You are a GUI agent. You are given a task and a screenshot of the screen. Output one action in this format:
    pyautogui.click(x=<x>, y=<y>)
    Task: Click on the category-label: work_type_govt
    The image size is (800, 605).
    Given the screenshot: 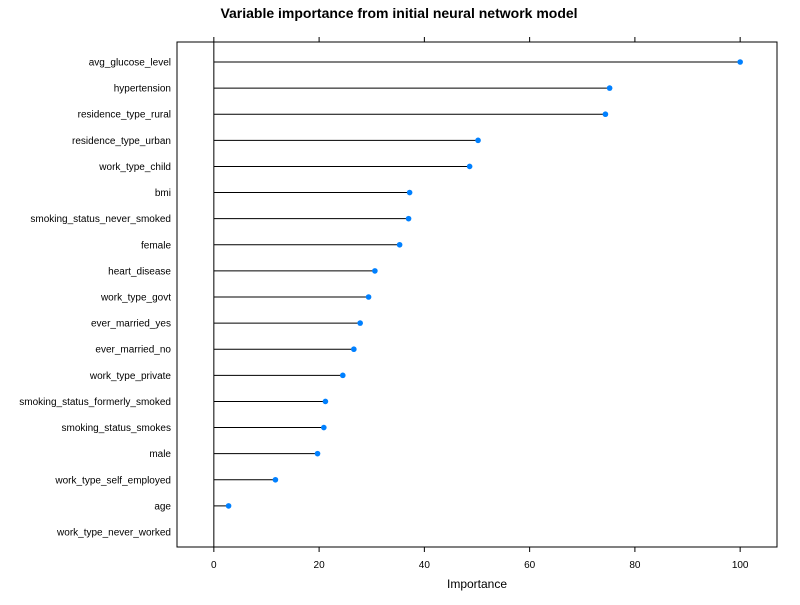 What is the action you would take?
    pyautogui.click(x=135, y=298)
    